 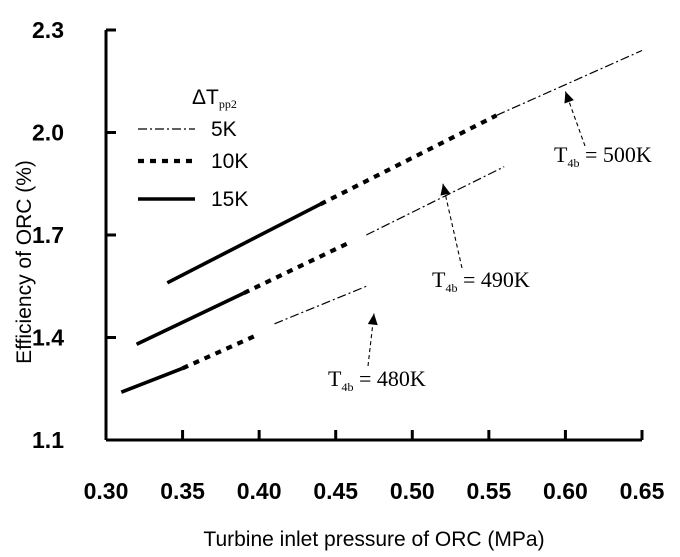 What do you see at coordinates (74, 235) in the screenshot?
I see `y-ticks: 1.1 1.4 1.7 2.0 2.3` at bounding box center [74, 235].